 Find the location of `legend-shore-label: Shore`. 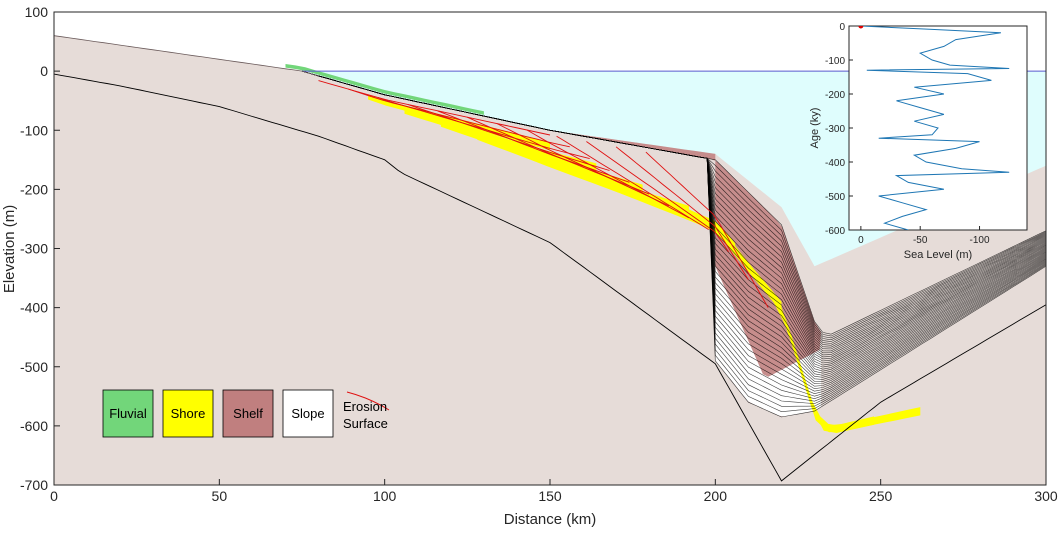

legend-shore-label: Shore is located at coordinates (188, 413).